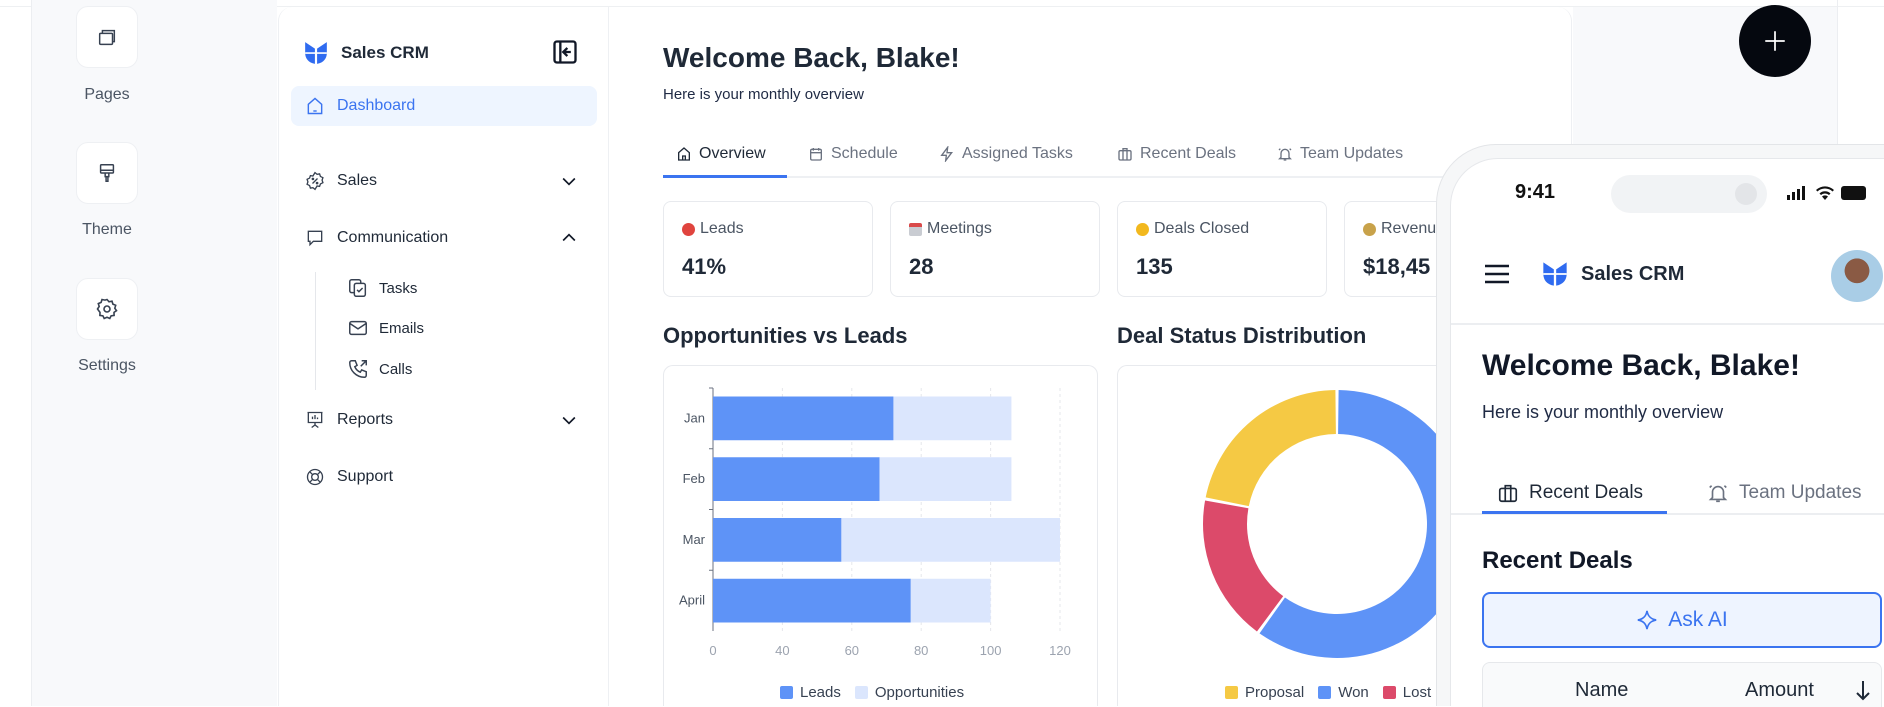 The image size is (1884, 707). Describe the element at coordinates (1275, 692) in the screenshot. I see `legend-label: Proposal` at that location.